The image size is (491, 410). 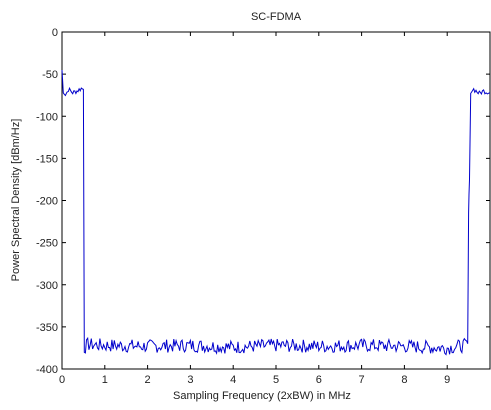 I want to click on y-tick-label: -100, so click(x=47, y=117).